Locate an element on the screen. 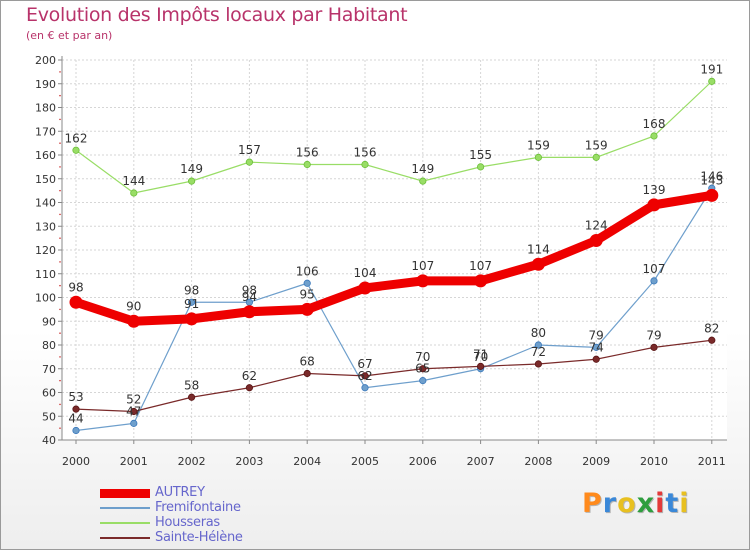 The height and width of the screenshot is (550, 750). data-label-fremifontaine: 106 is located at coordinates (307, 271).